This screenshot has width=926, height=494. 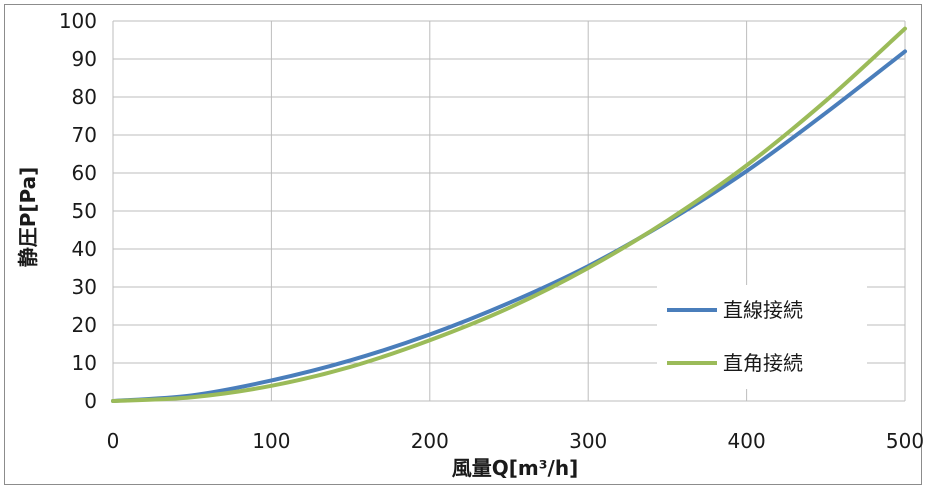 I want to click on x-tick-label: 500, so click(x=905, y=441).